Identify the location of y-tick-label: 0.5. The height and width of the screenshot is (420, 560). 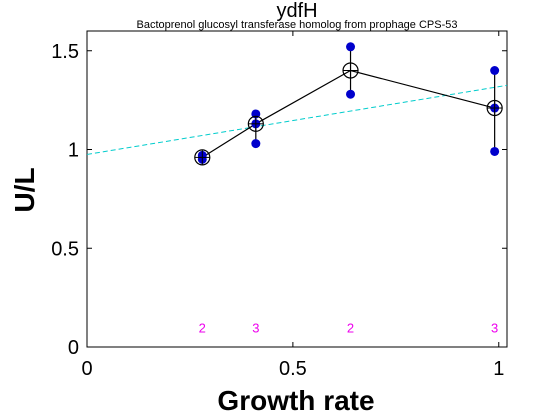
(65, 249).